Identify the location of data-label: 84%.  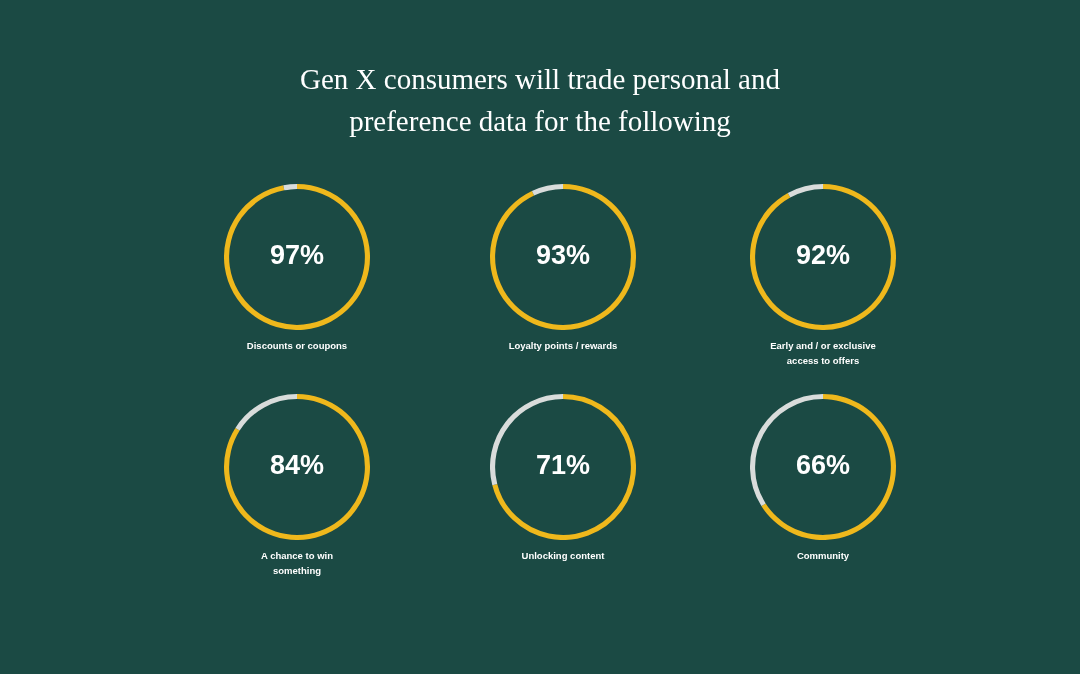
(297, 465).